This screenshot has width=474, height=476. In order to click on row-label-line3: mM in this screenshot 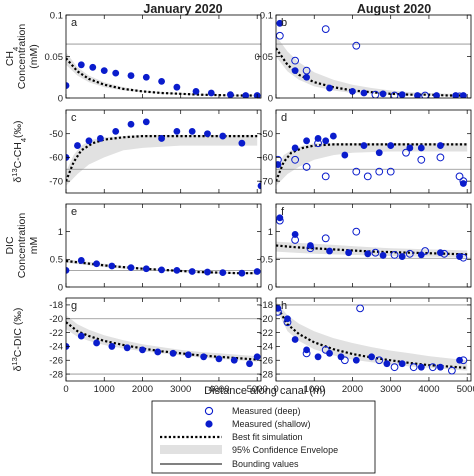, I will do `click(34, 246)`.